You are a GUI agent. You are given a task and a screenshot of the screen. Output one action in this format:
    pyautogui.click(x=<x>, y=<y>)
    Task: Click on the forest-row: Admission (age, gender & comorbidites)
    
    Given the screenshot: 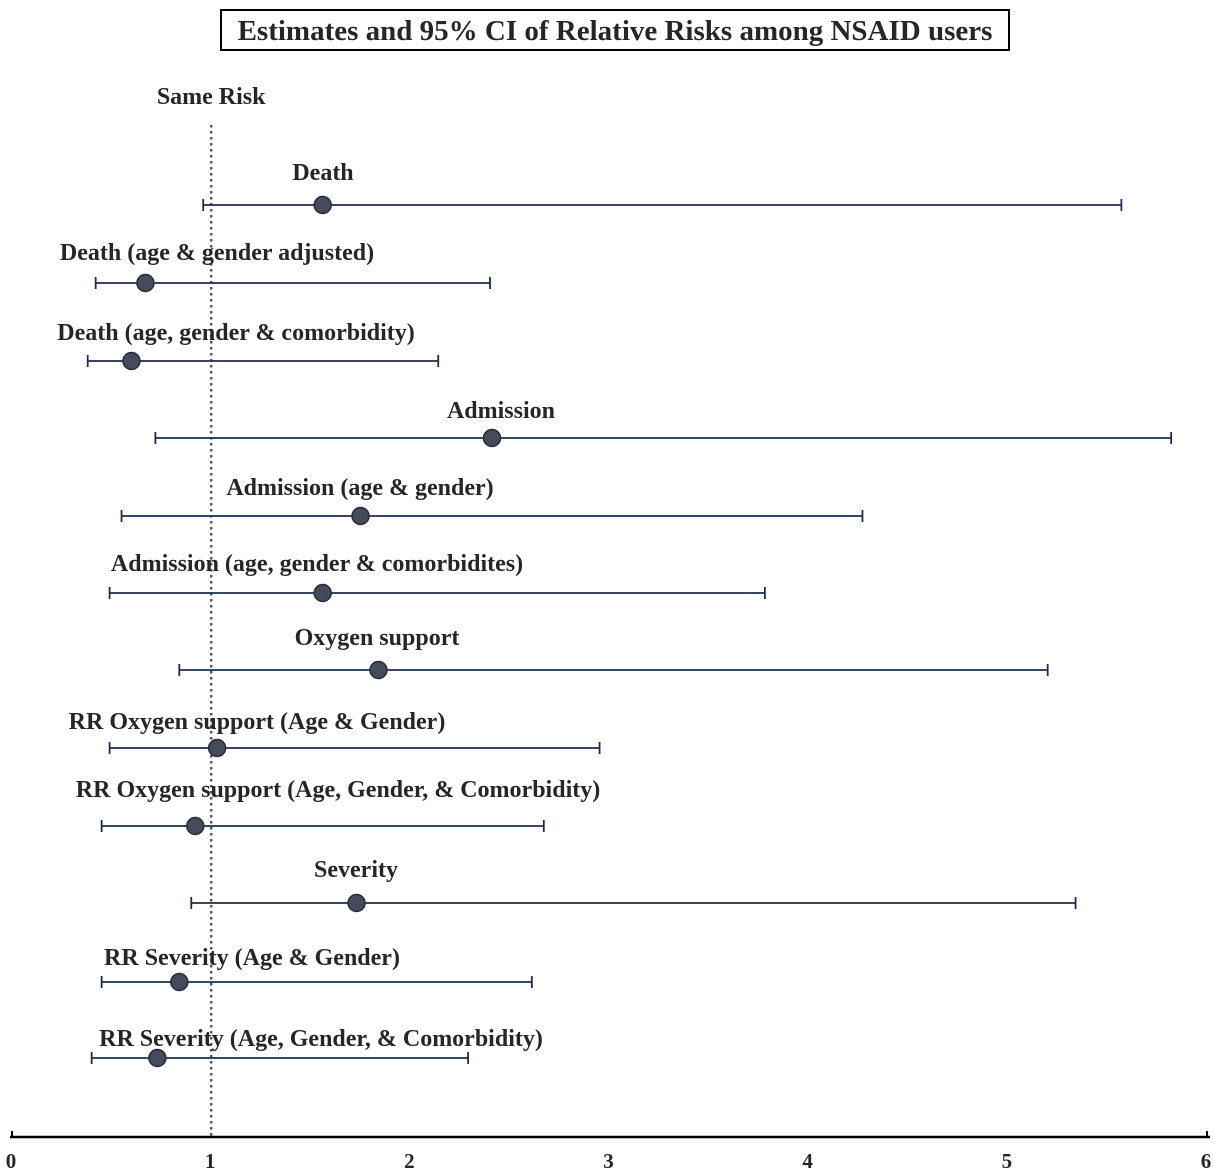 What is the action you would take?
    pyautogui.click(x=437, y=577)
    